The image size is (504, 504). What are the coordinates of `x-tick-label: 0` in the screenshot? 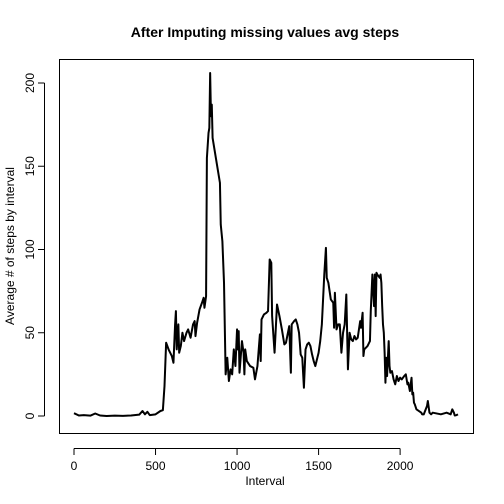 It's located at (74, 466).